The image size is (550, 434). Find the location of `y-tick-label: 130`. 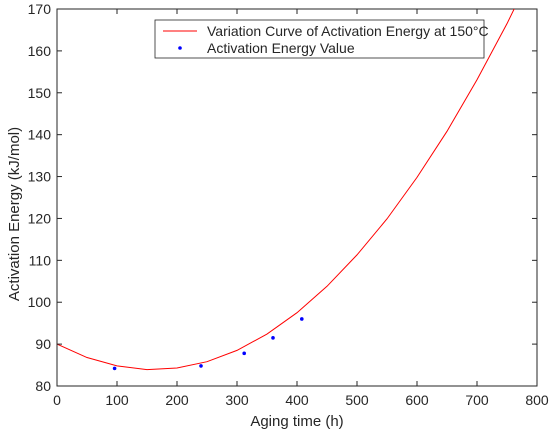

y-tick-label: 130 is located at coordinates (40, 177).